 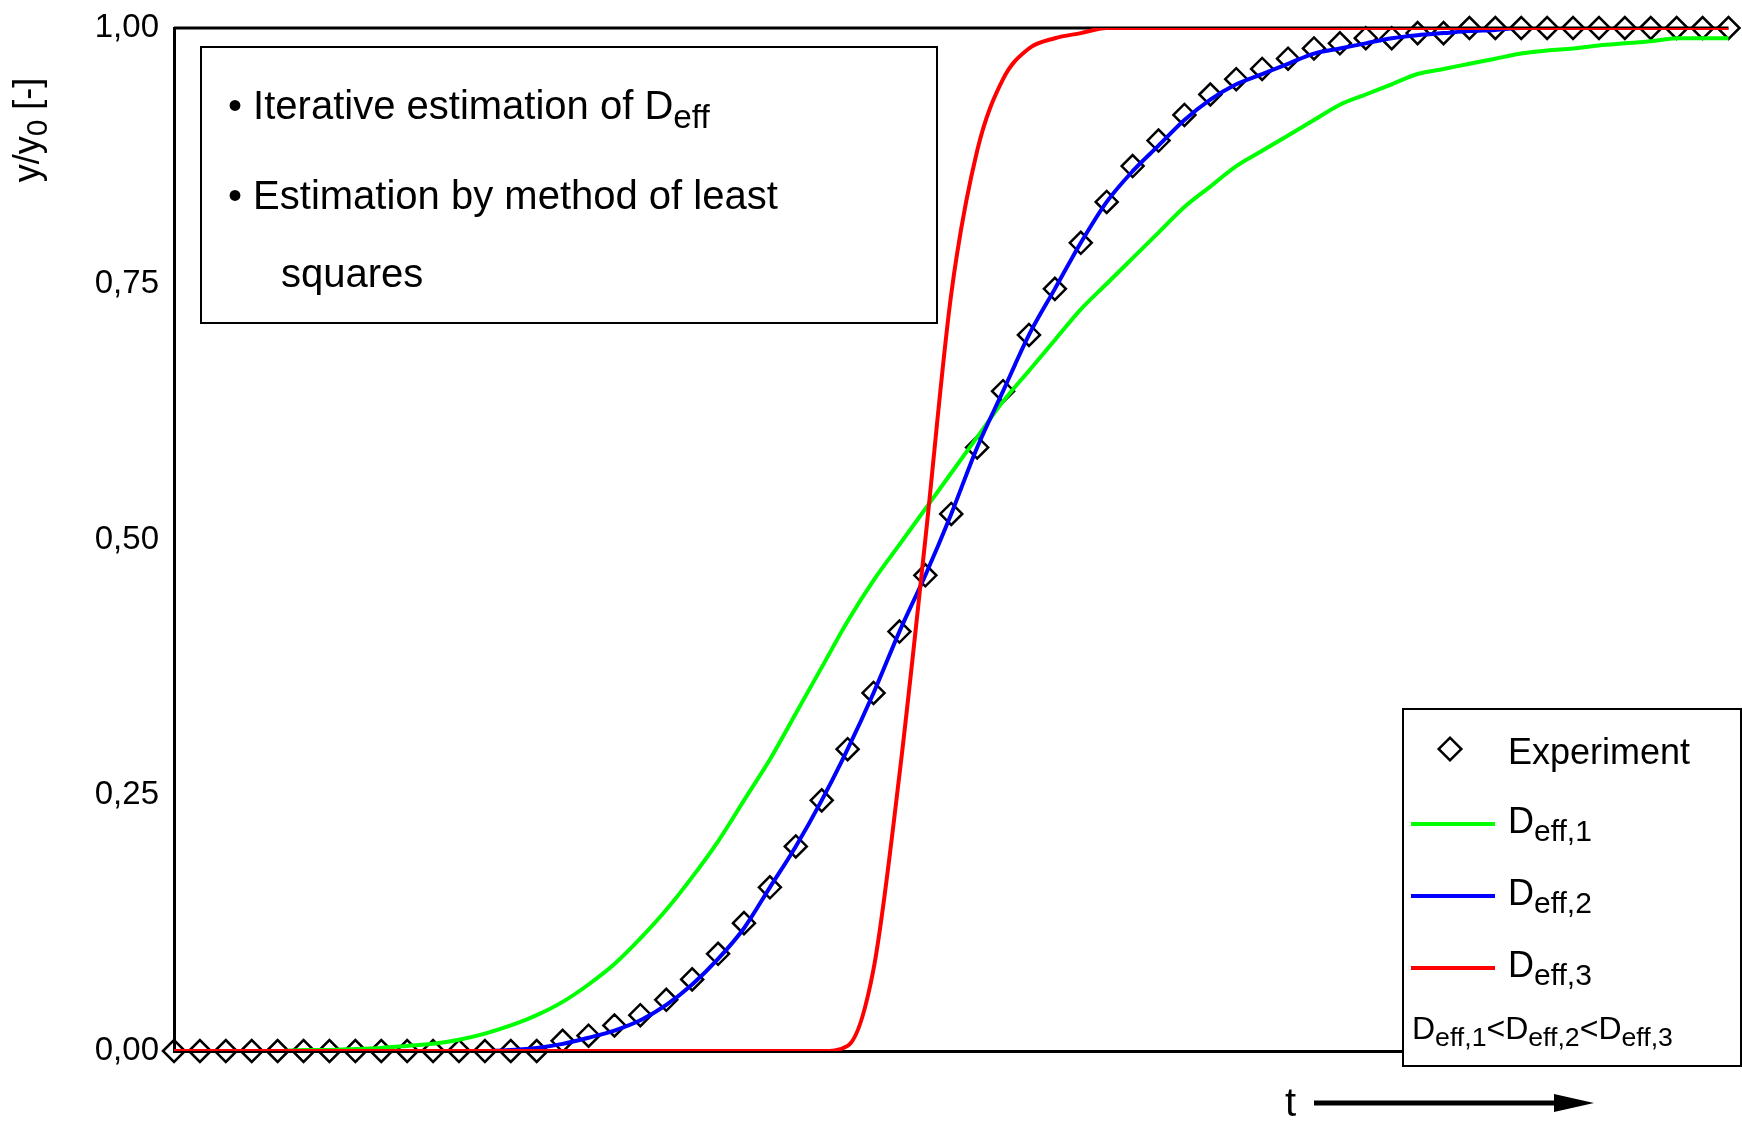 I want to click on y-tick-label: 1,00, so click(x=126, y=26).